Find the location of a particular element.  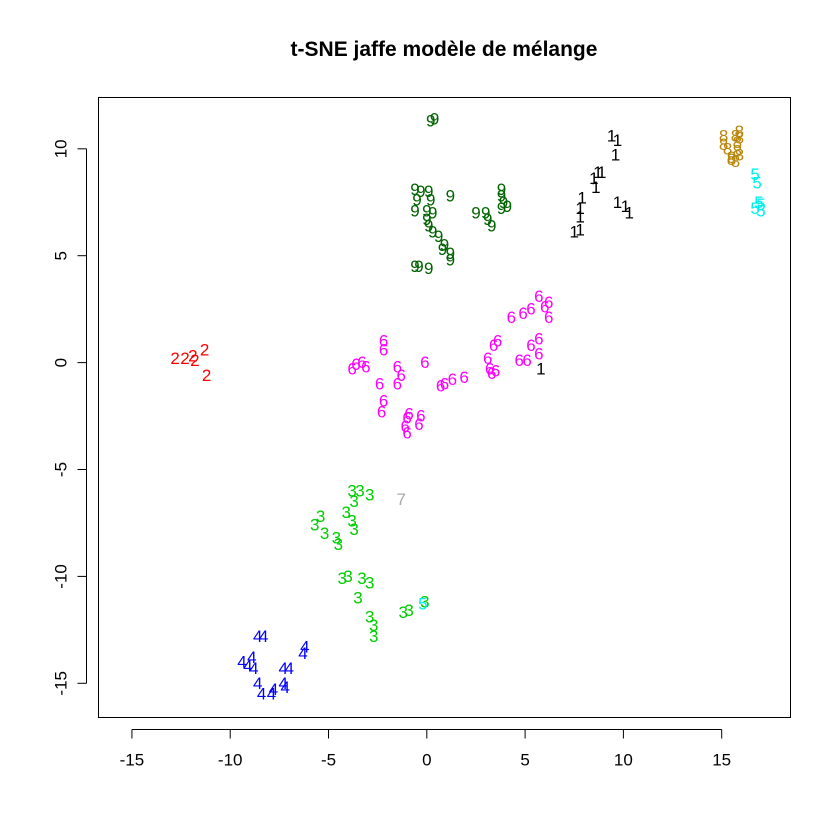

data-point: 7 is located at coordinates (401, 499).